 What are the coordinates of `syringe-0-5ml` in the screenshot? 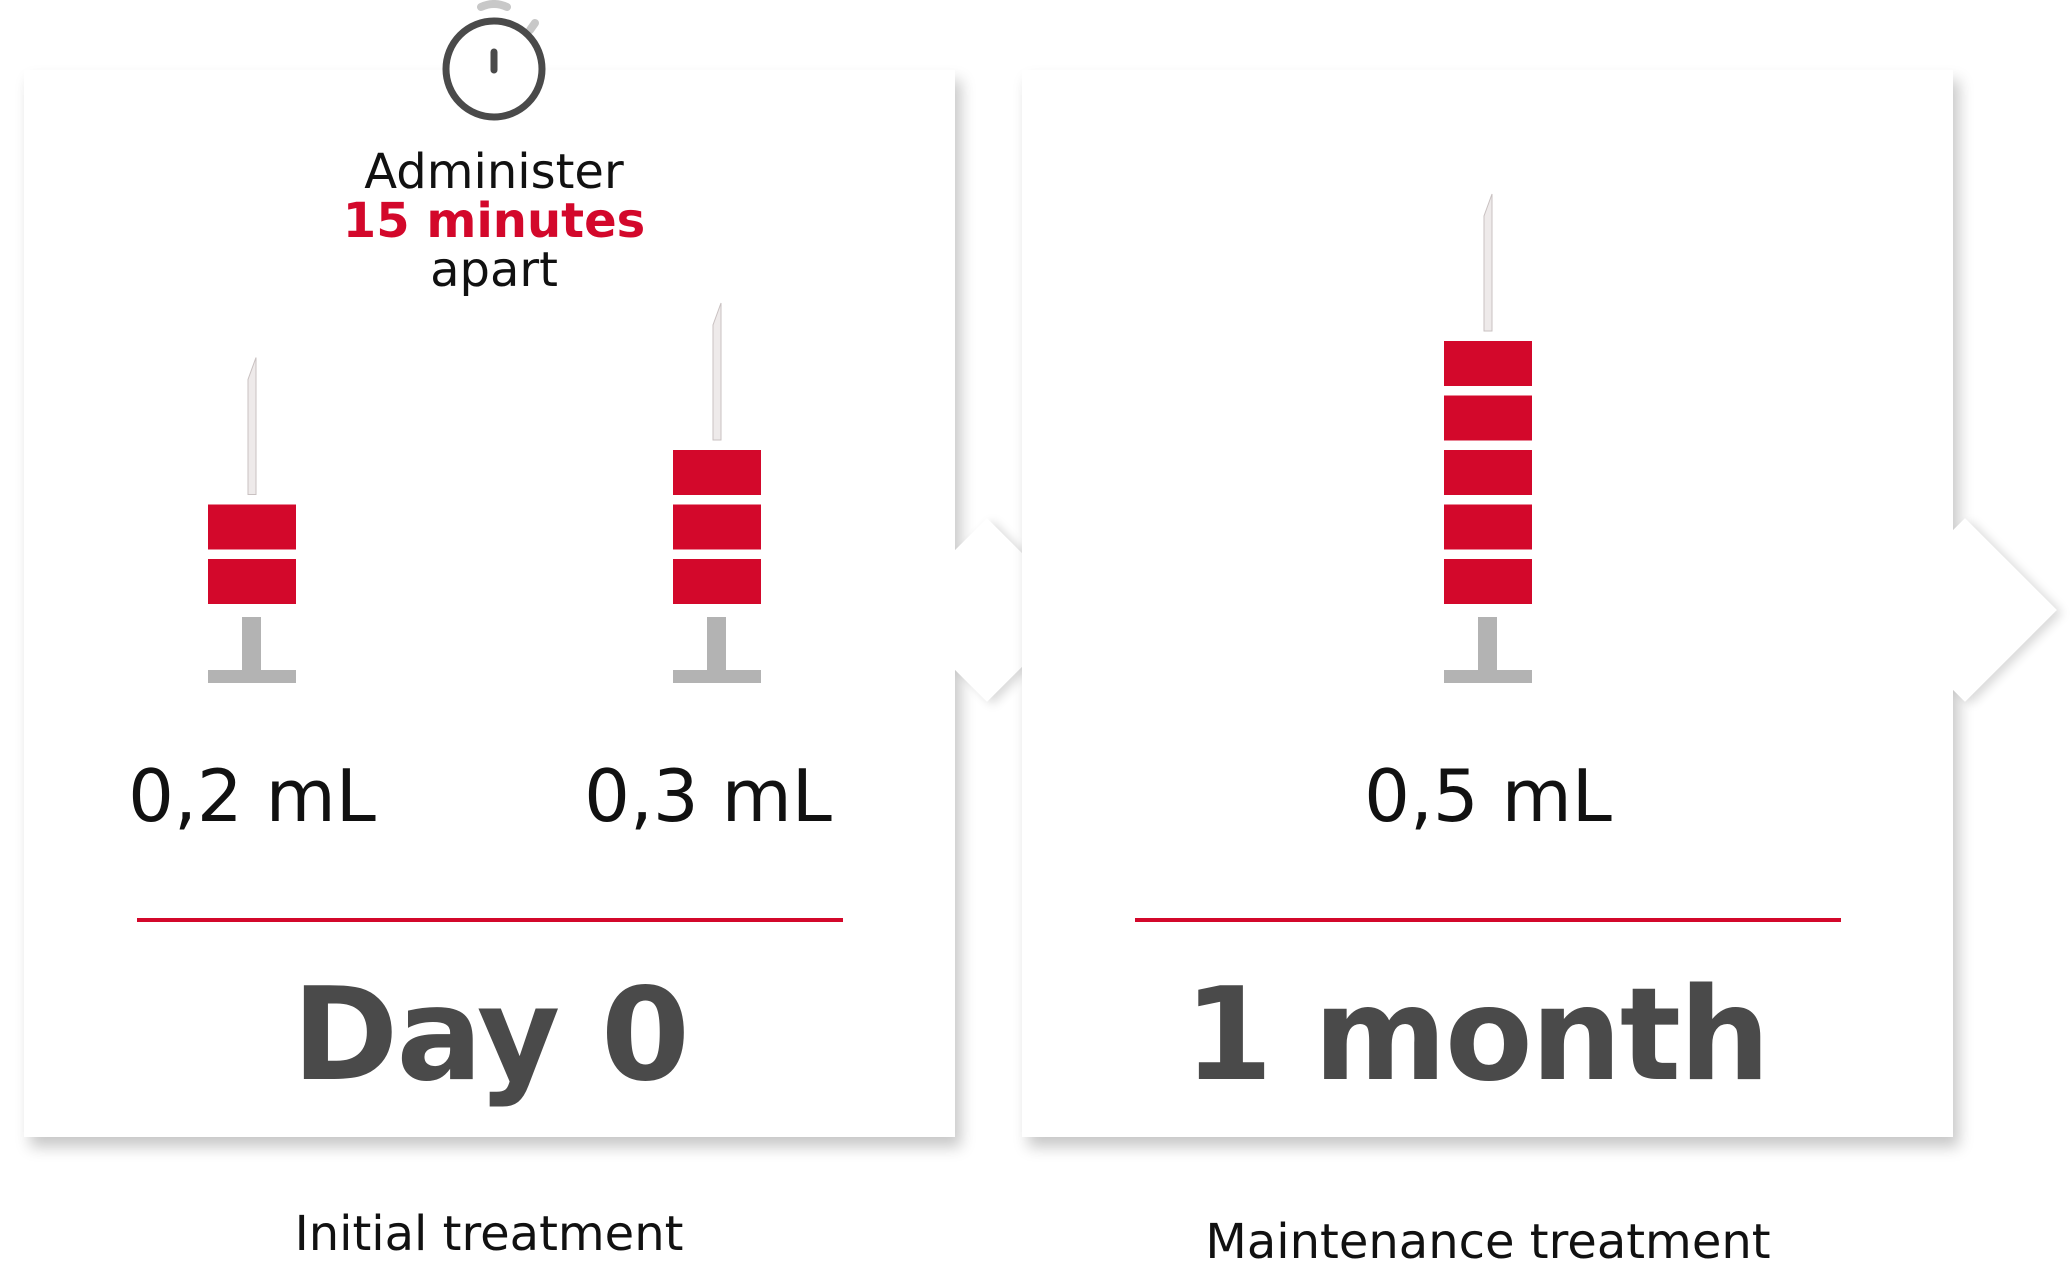 It's located at (1488, 438).